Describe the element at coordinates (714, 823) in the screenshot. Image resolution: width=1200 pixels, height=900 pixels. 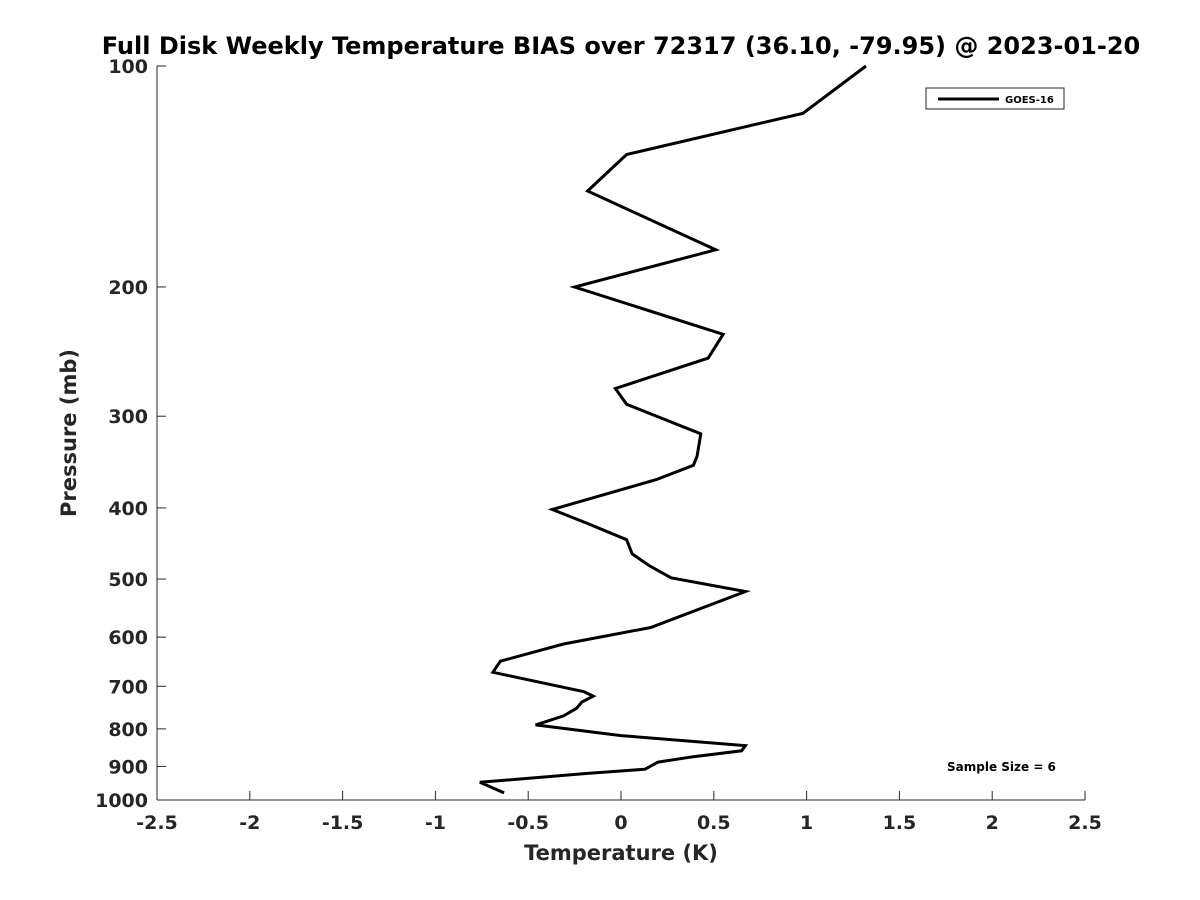
I see `x-tick-label: 0.5` at that location.